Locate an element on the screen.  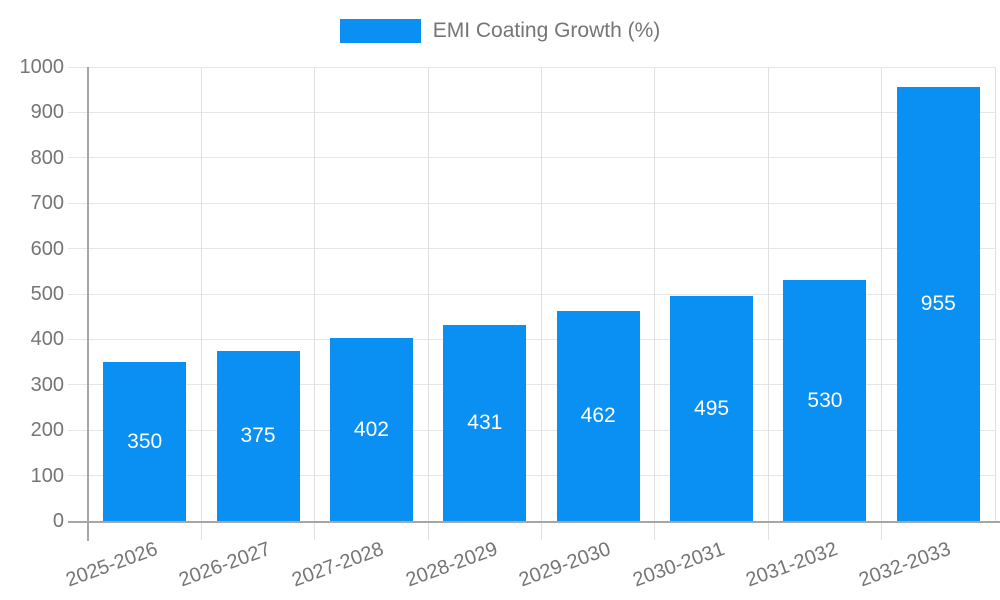
y-axis-tick-label: 500 is located at coordinates (47, 294).